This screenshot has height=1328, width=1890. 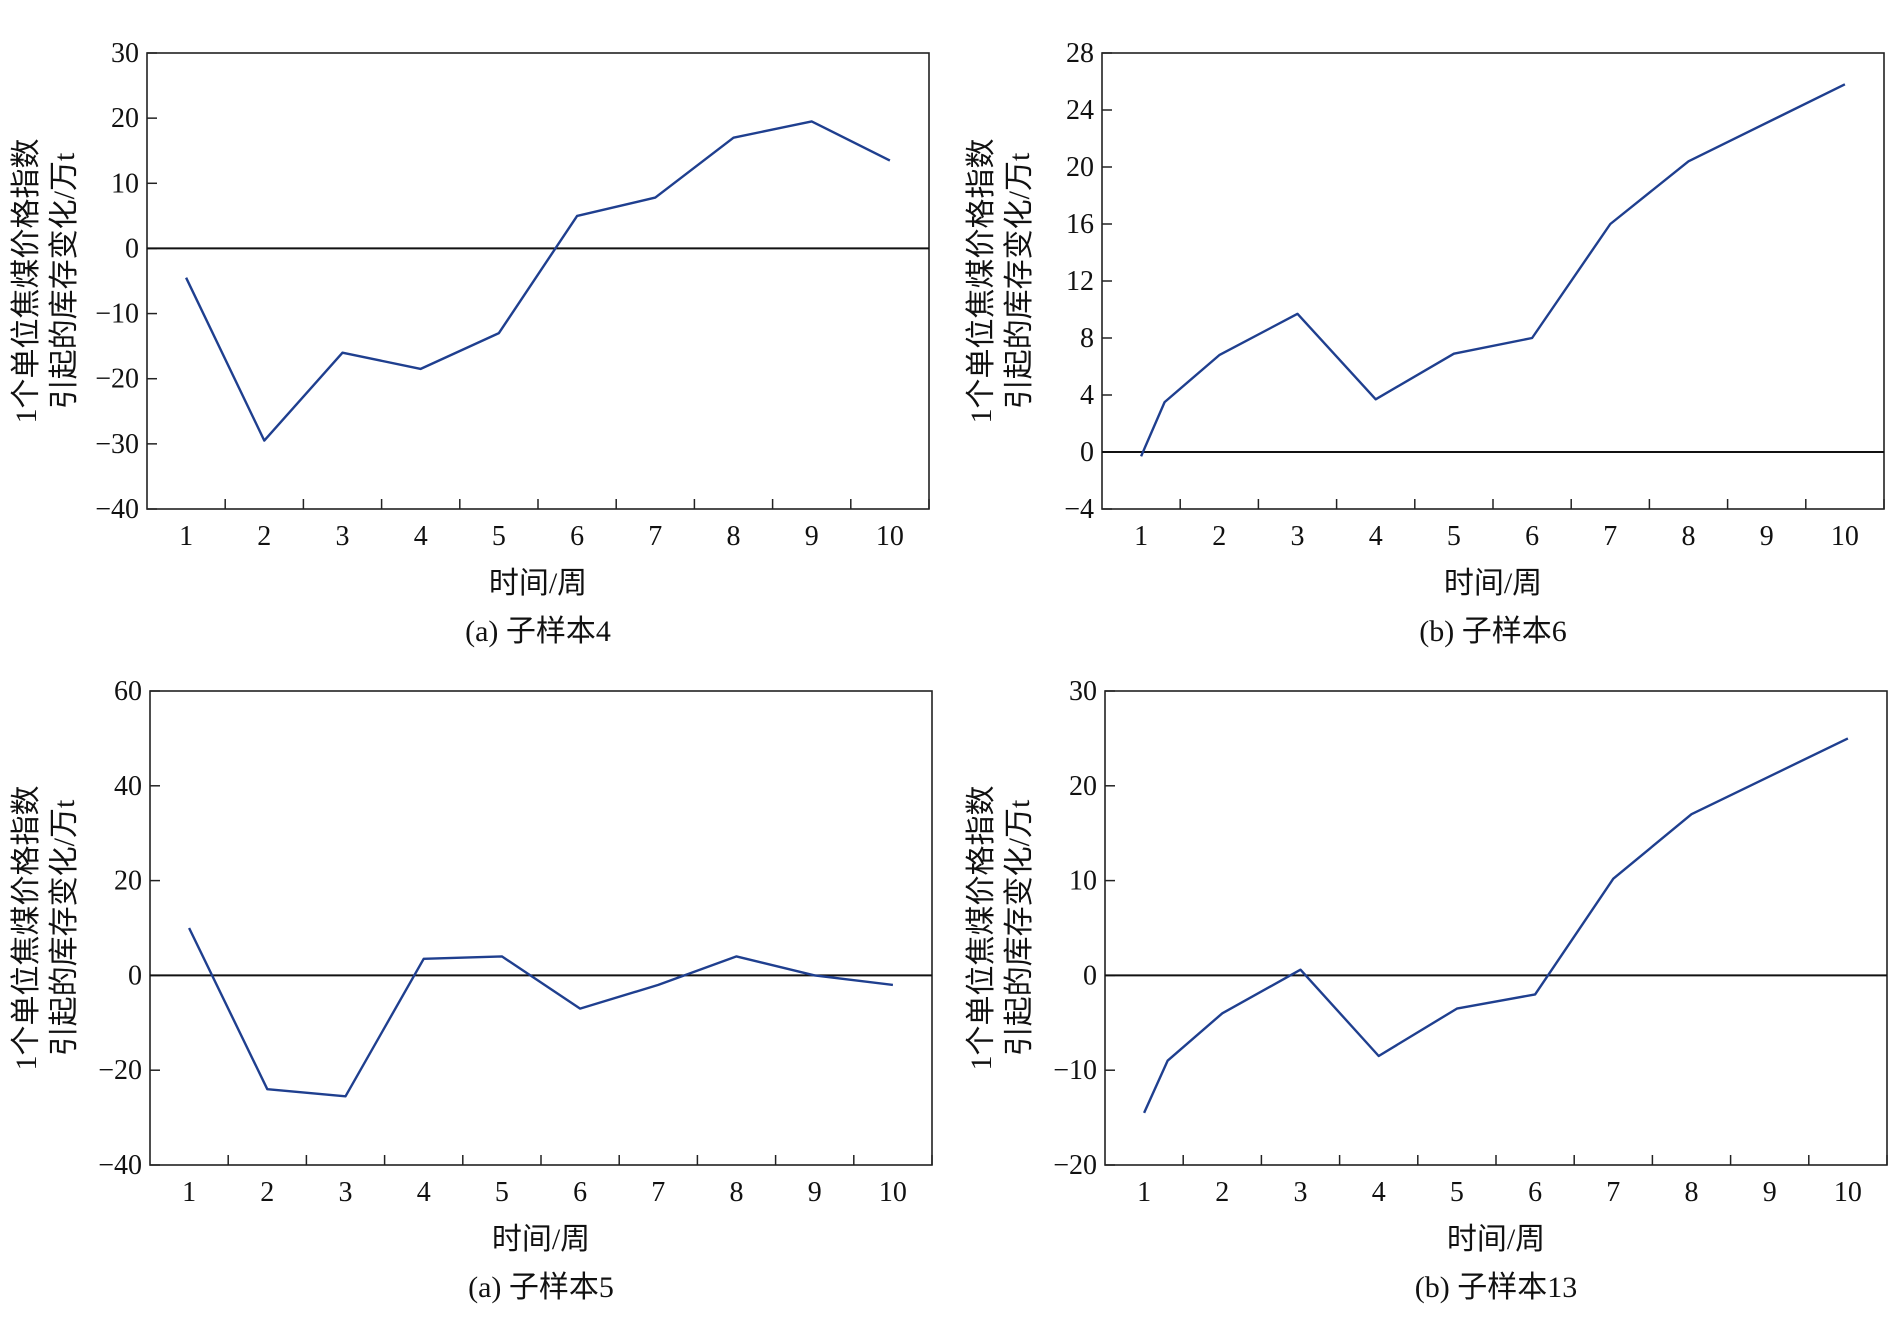 I want to click on y-tick-label: −4, so click(x=1079, y=509).